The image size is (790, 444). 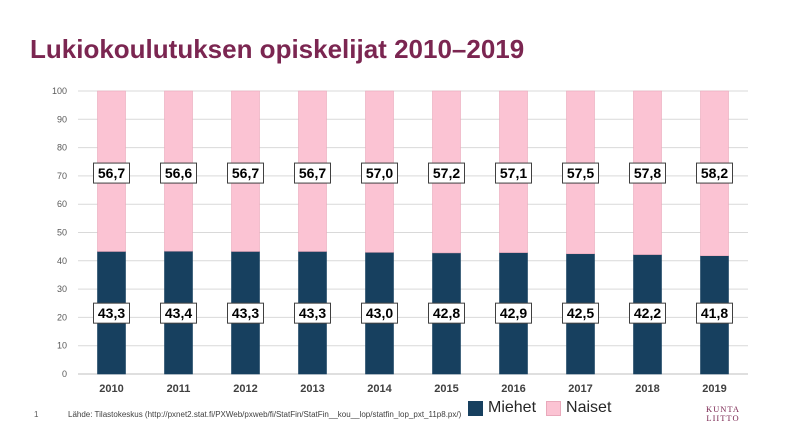 I want to click on data-label-naiset-2012: 56,7, so click(x=245, y=173).